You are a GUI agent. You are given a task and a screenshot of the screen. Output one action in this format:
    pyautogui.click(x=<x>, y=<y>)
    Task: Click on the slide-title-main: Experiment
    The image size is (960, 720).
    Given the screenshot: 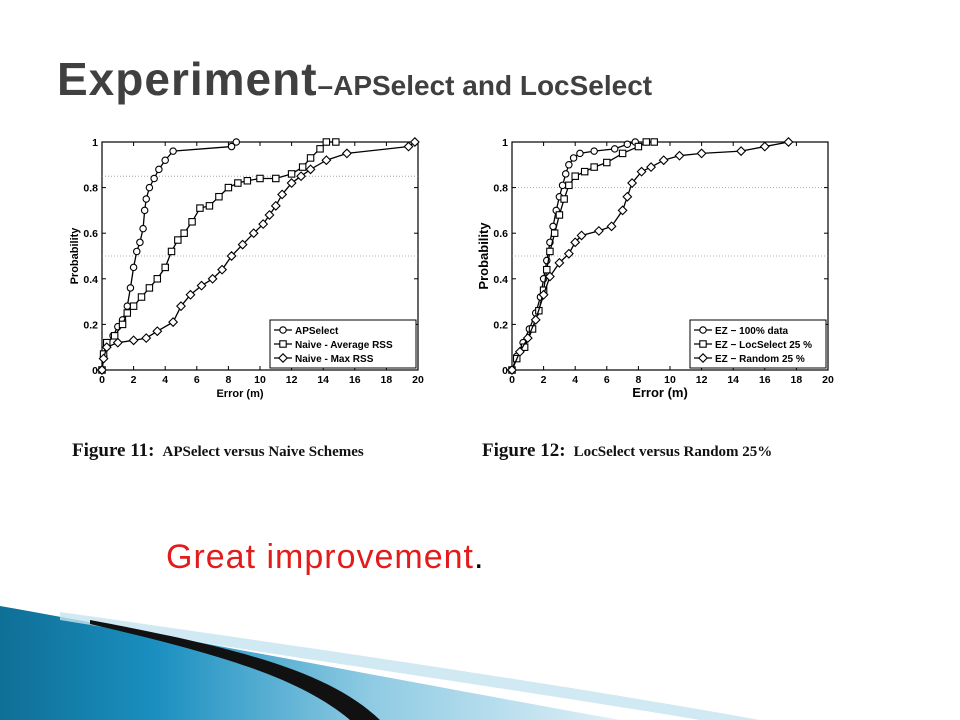 What is the action you would take?
    pyautogui.click(x=187, y=79)
    